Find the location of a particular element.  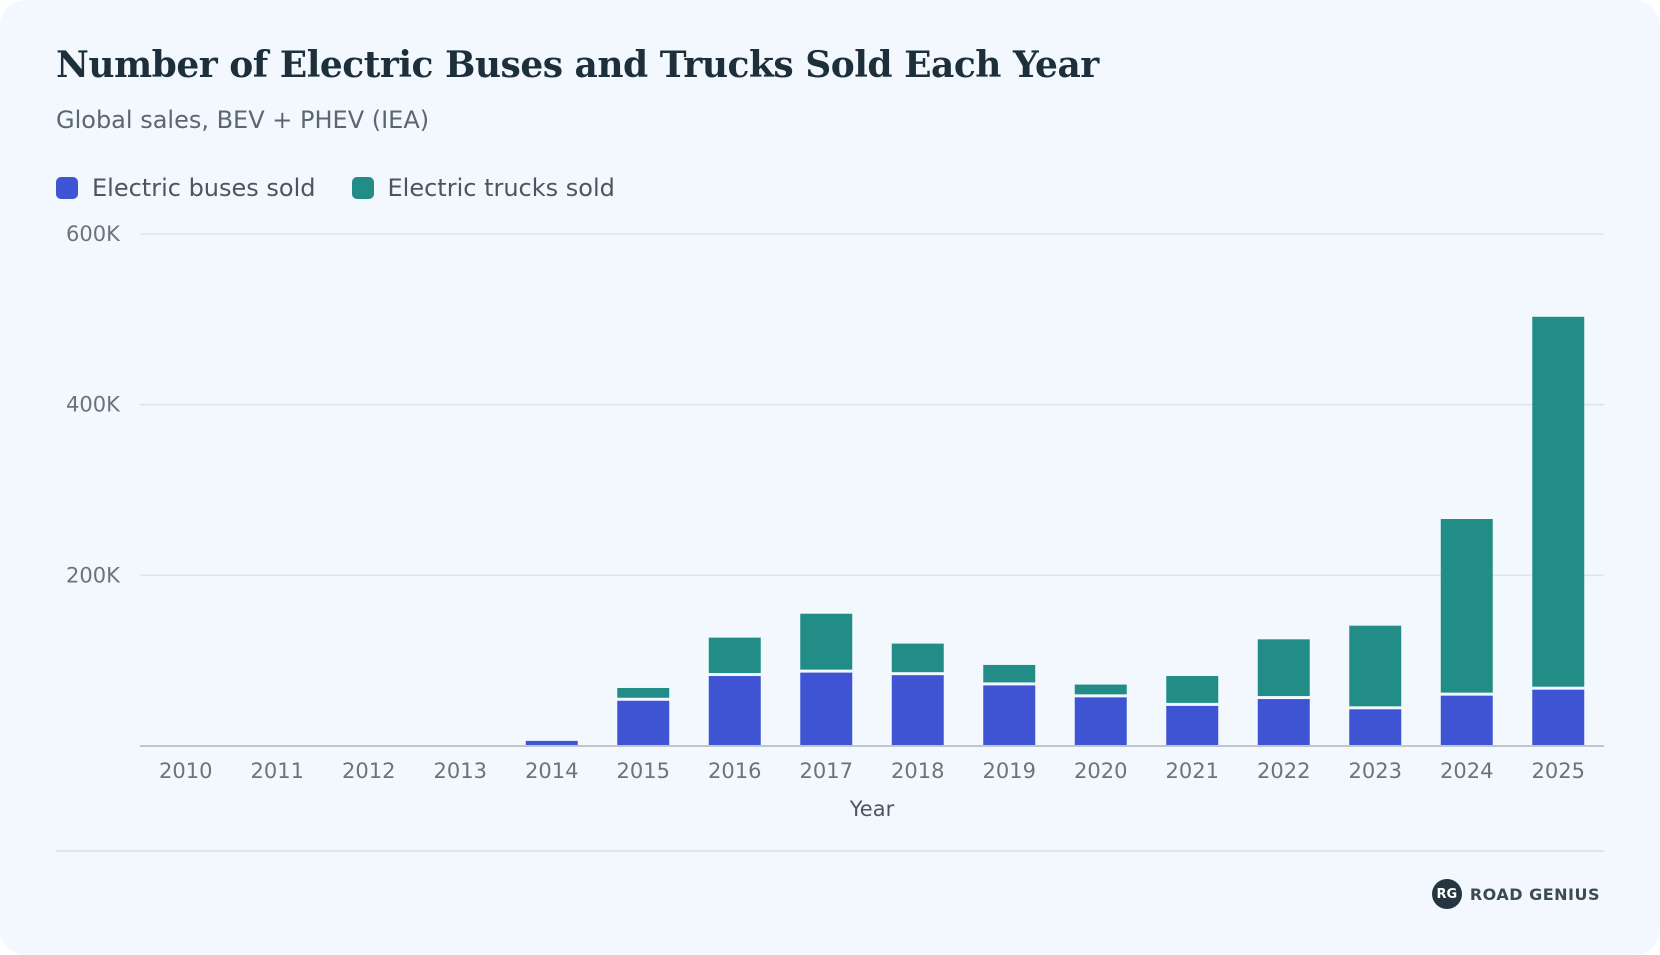

bar-buses-2024 is located at coordinates (1466, 720).